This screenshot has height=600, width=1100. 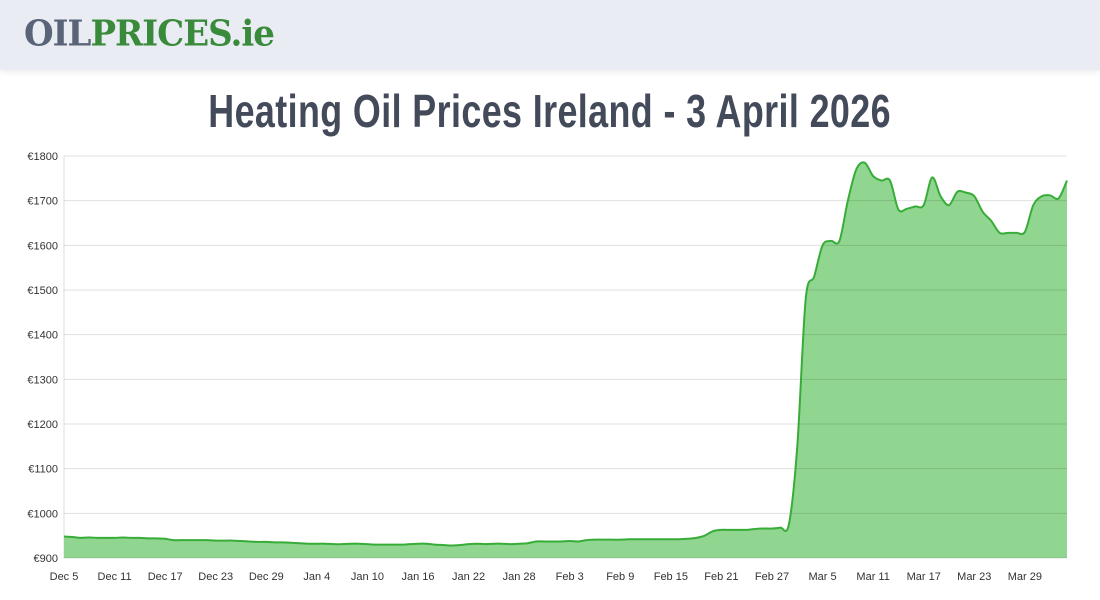 What do you see at coordinates (671, 577) in the screenshot?
I see `x-tick-label: Feb 15` at bounding box center [671, 577].